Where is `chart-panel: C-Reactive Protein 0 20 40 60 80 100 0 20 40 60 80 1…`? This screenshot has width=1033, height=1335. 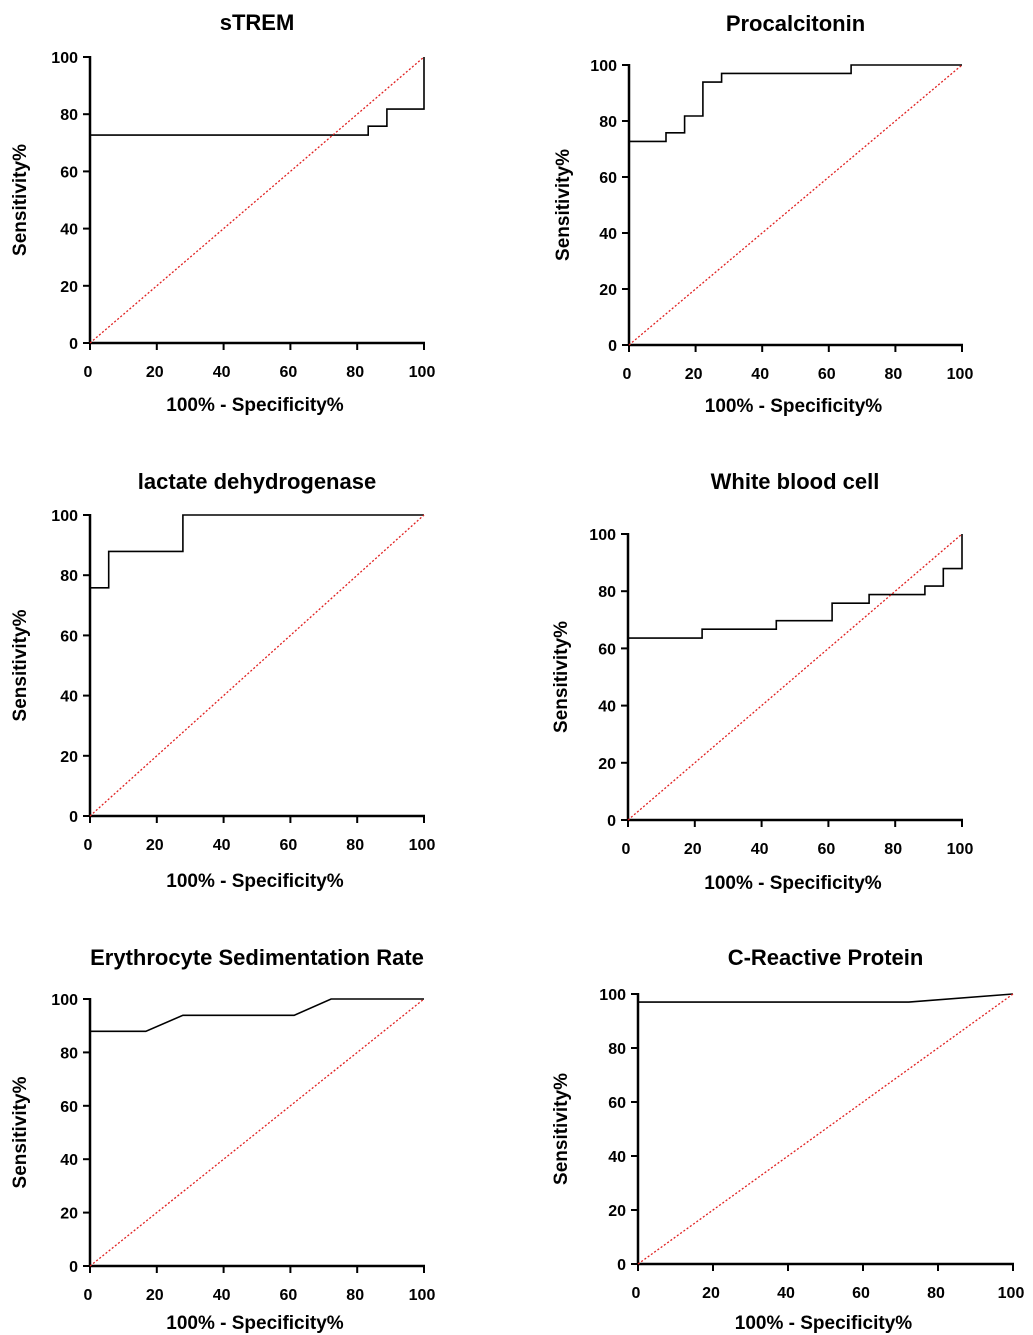
chart-panel: C-Reactive Protein 0 20 40 60 80 100 0 20 40 60 80 1… is located at coordinates (787, 1139).